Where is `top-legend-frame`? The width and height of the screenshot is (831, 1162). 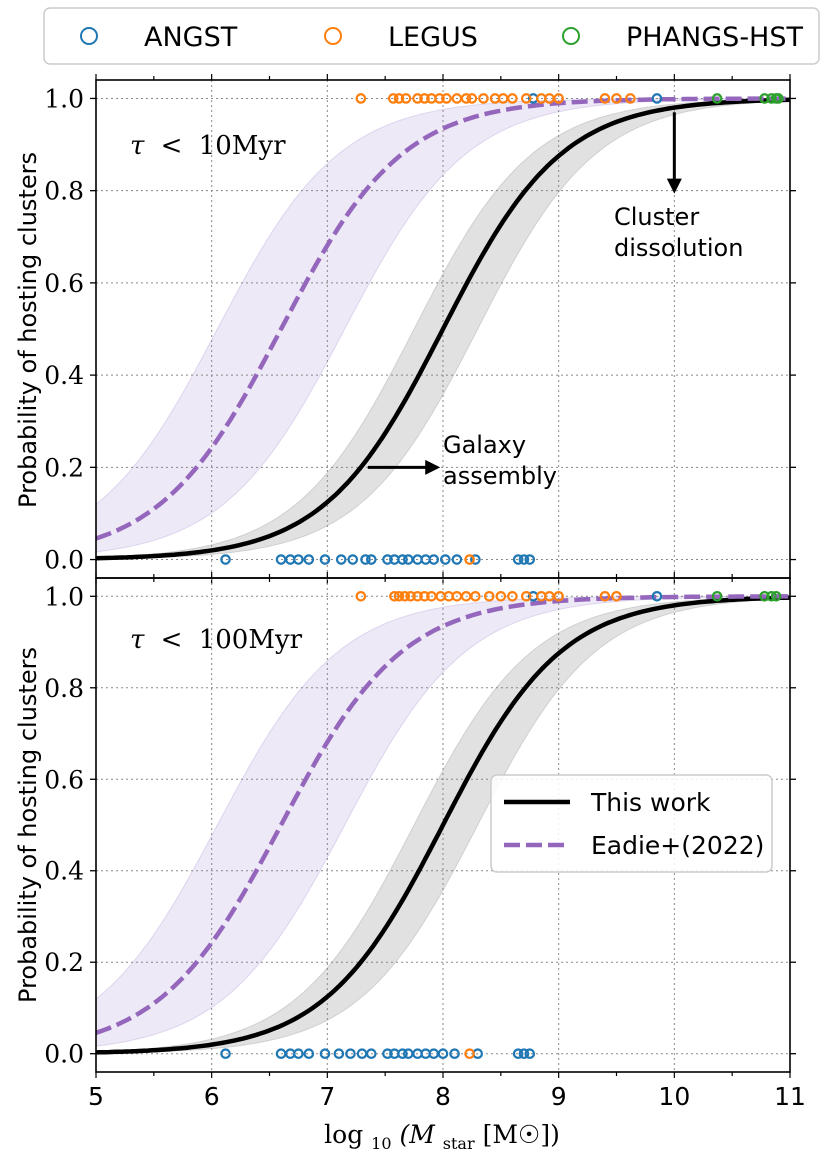
top-legend-frame is located at coordinates (431, 36).